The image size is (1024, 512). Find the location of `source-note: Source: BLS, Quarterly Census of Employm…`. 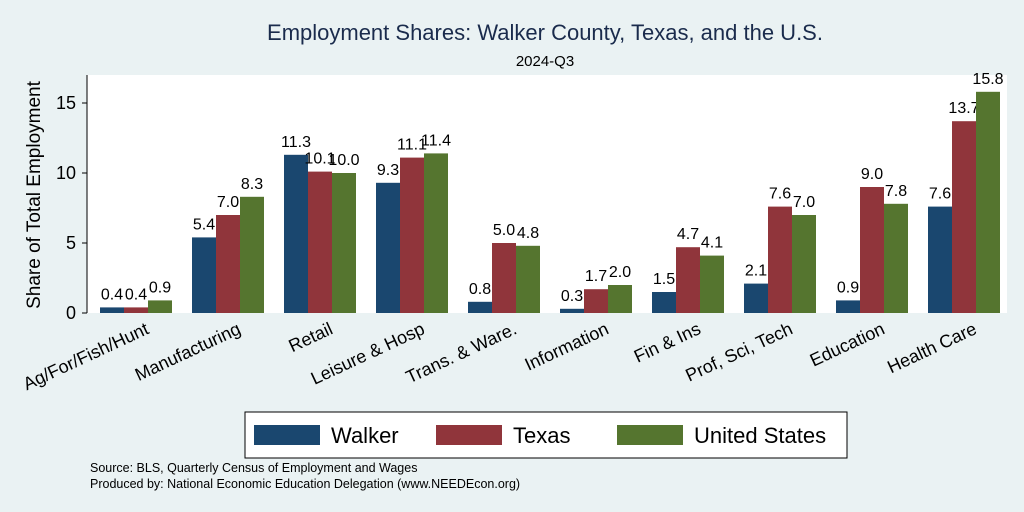

source-note: Source: BLS, Quarterly Census of Employm… is located at coordinates (253, 468).